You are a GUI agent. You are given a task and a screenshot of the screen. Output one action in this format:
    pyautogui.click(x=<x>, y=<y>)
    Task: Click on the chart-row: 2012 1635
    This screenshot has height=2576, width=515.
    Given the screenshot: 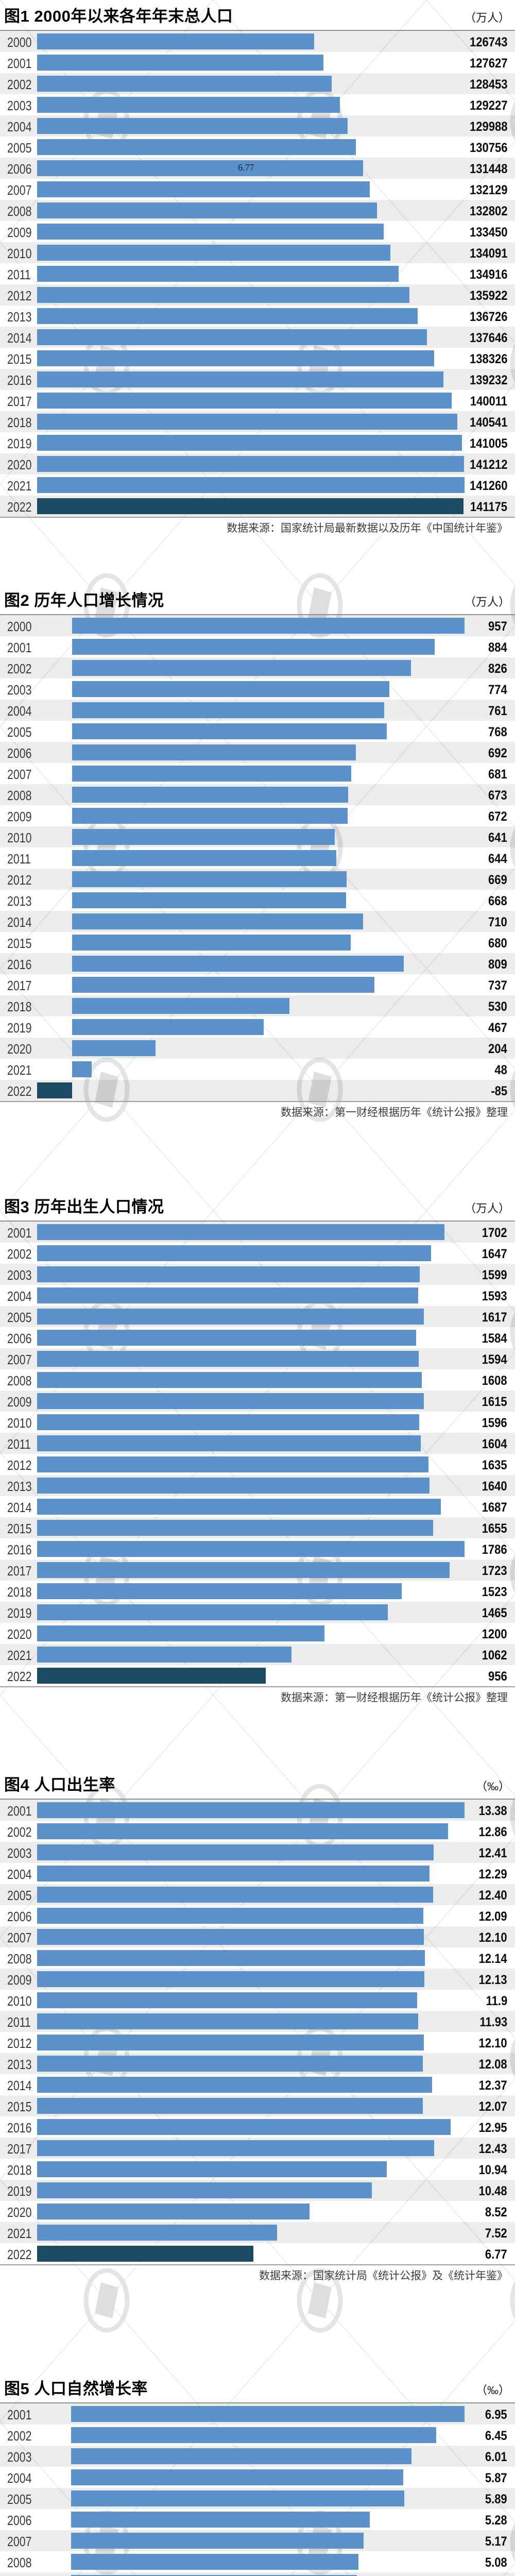 What is the action you would take?
    pyautogui.click(x=257, y=1464)
    